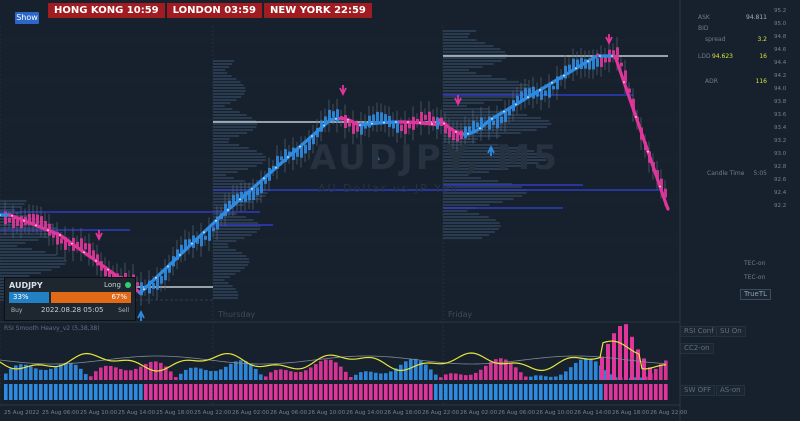  What do you see at coordinates (755, 263) in the screenshot?
I see `tec-on-button-1: TEC-on` at bounding box center [755, 263].